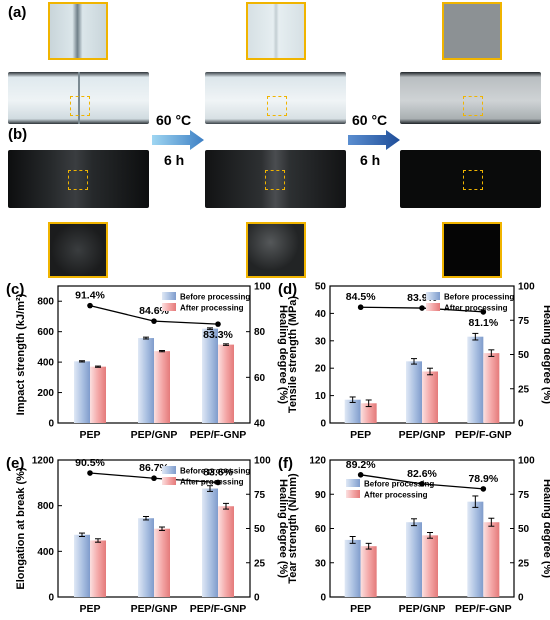  Describe the element at coordinates (218, 472) in the screenshot. I see `healing-label: 83.6%` at that location.